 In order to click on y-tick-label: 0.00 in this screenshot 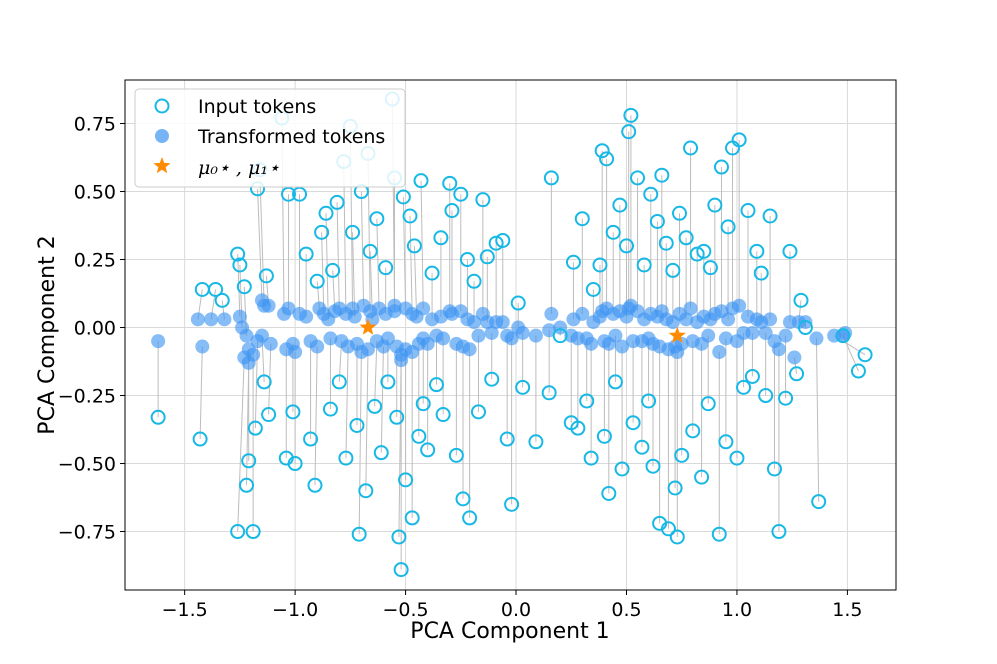, I will do `click(95, 329)`.